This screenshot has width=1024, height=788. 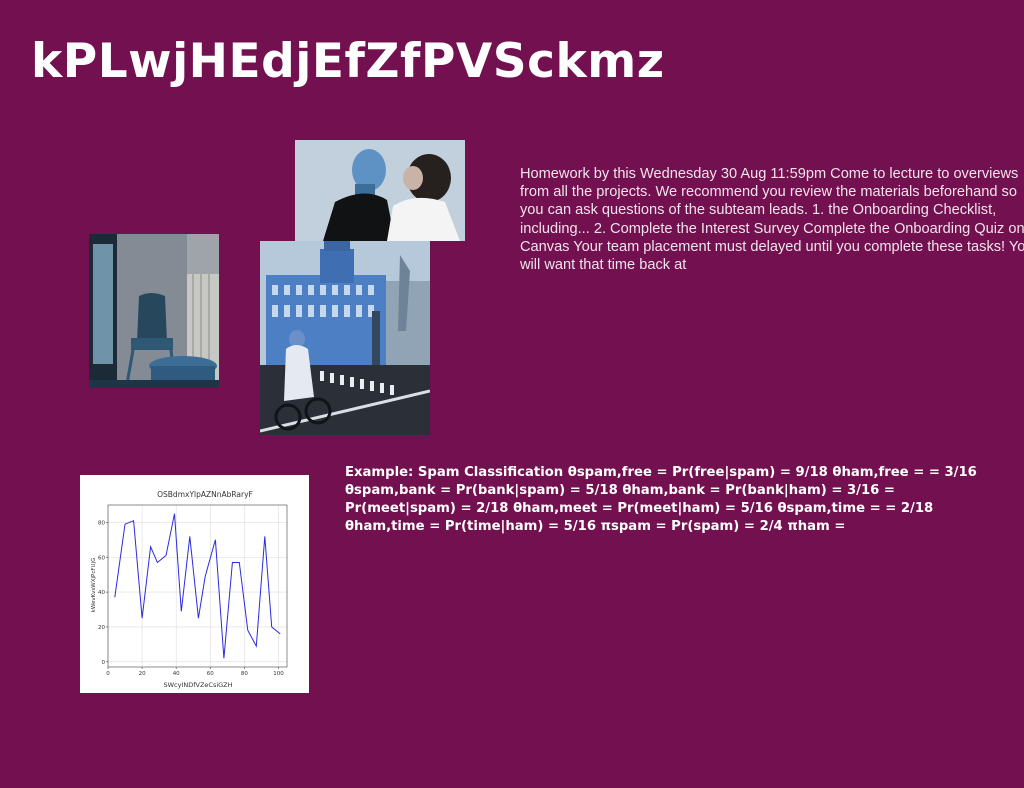 I want to click on chart-xtick-label: 100, so click(x=278, y=674).